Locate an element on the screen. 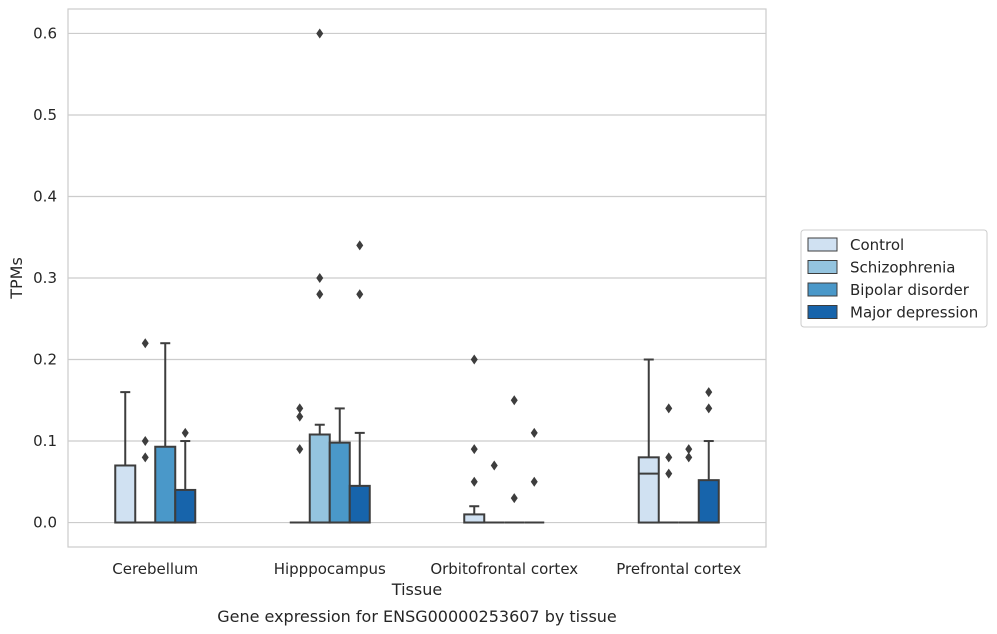  legend-item-major-depression: Major depression is located at coordinates (892, 313).